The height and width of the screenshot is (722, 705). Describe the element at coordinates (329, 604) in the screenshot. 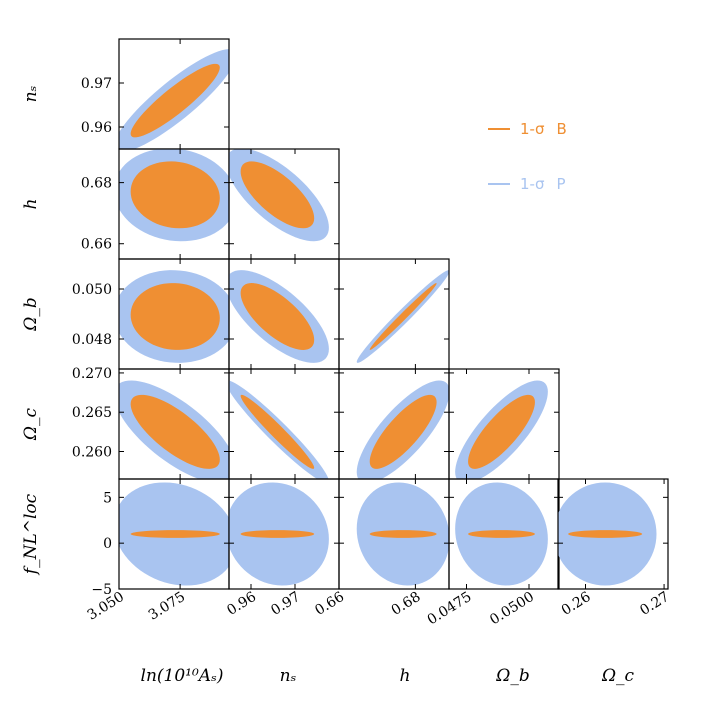

I see `x-tick-label-ns: 0.66` at that location.